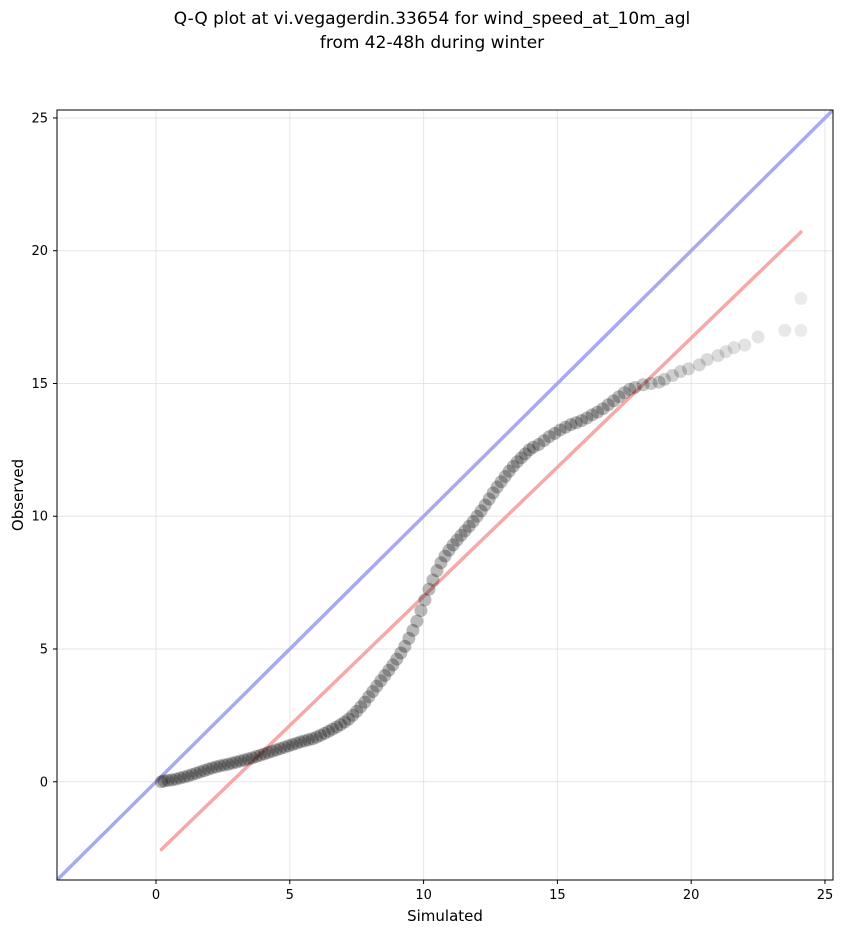 The image size is (843, 934). I want to click on x-tick-label: 15, so click(557, 895).